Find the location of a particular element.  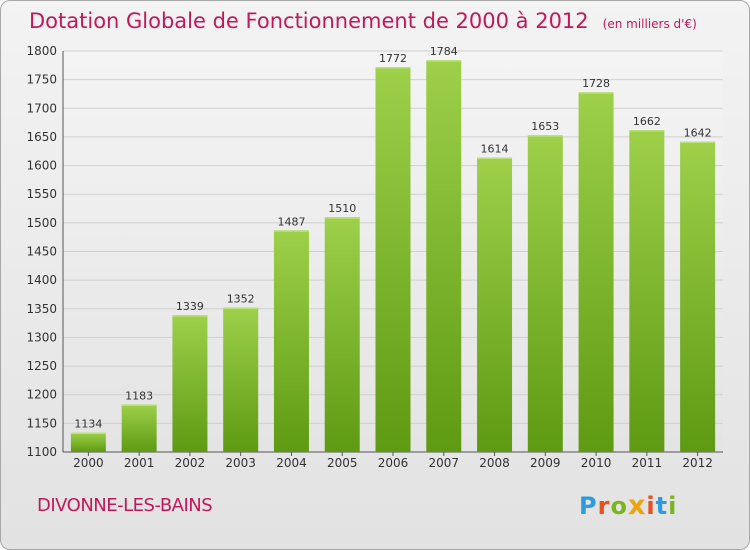

data-label: 1728 is located at coordinates (596, 83).